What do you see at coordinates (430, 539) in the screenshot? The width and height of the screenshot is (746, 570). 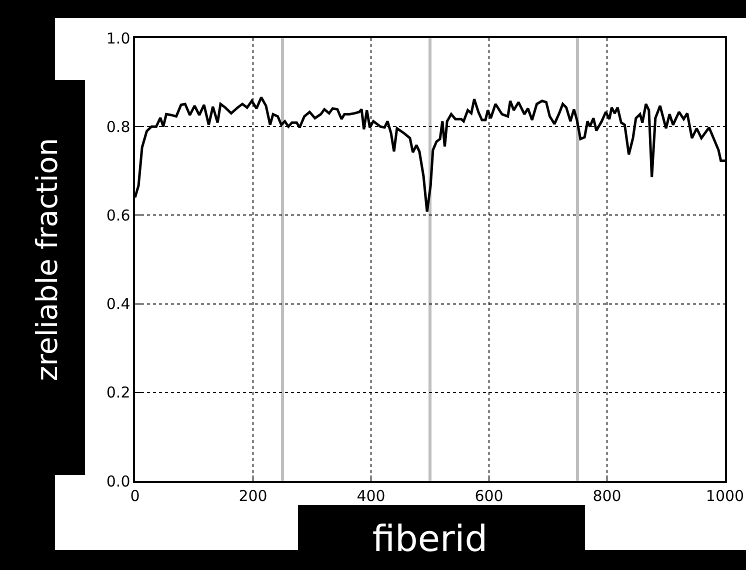 I see `x-axis-title: fiberid` at bounding box center [430, 539].